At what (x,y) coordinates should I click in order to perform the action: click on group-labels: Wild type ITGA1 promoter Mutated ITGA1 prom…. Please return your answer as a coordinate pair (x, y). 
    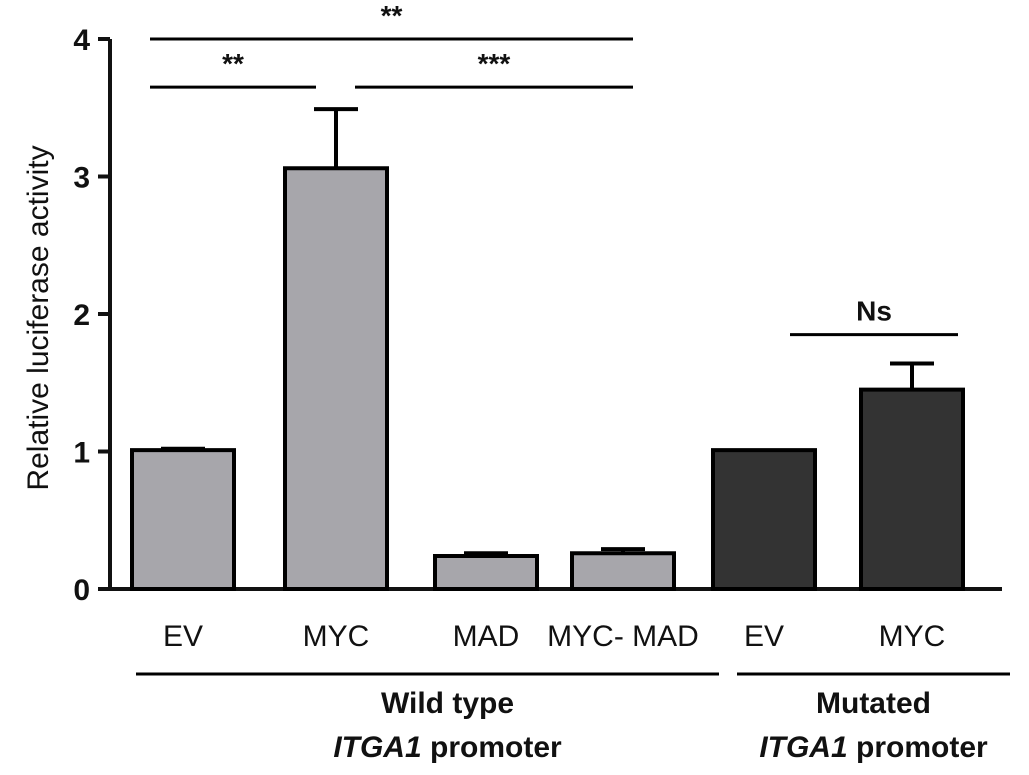
    Looking at the image, I should click on (573, 718).